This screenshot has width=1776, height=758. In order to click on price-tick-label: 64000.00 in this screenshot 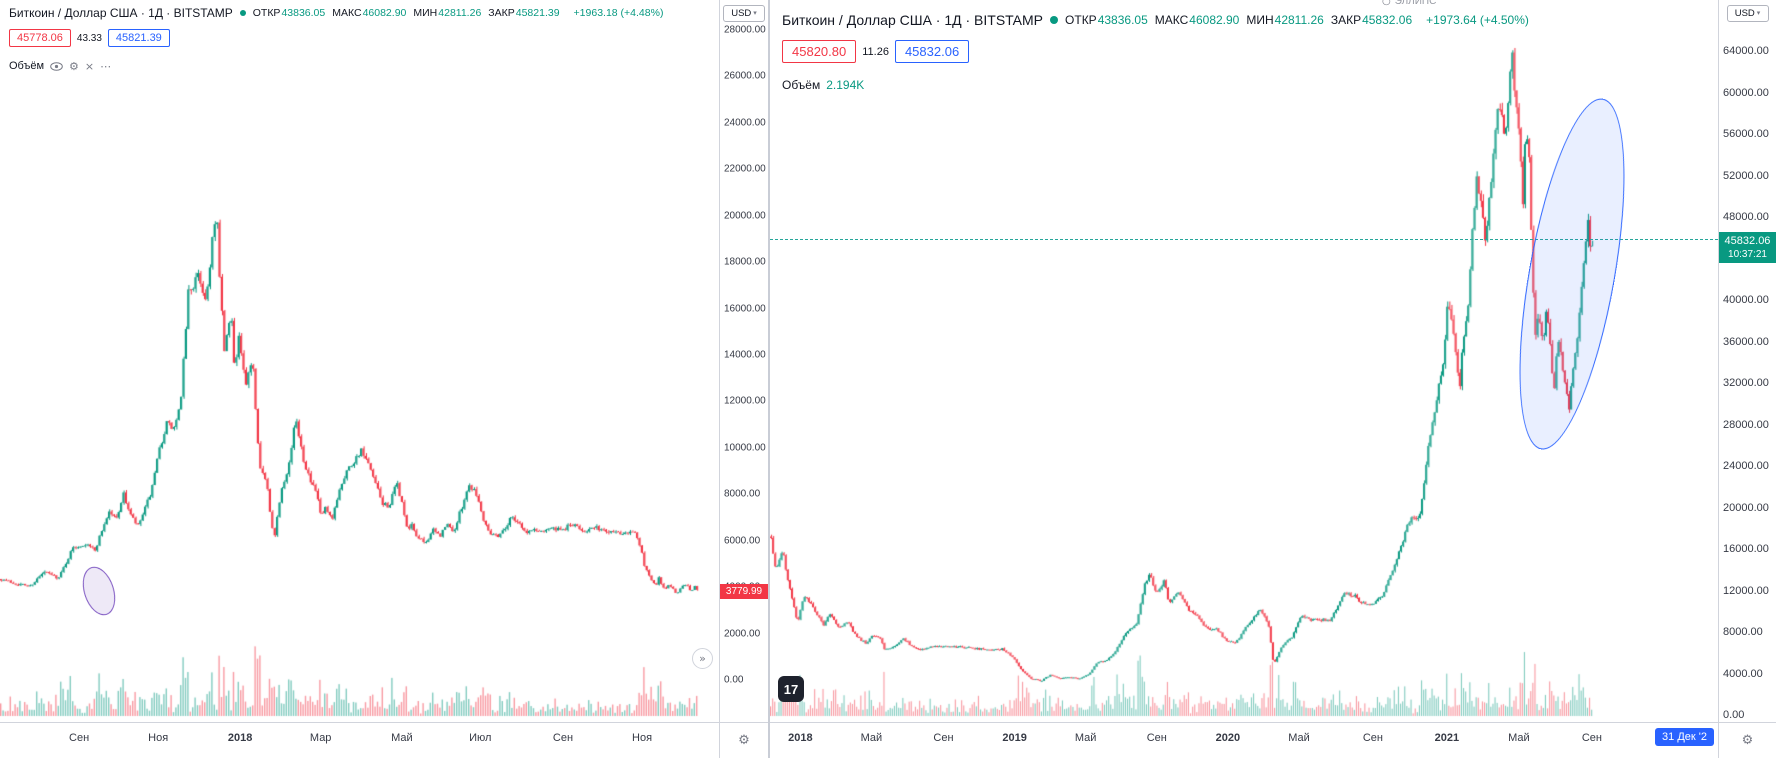, I will do `click(1746, 51)`.